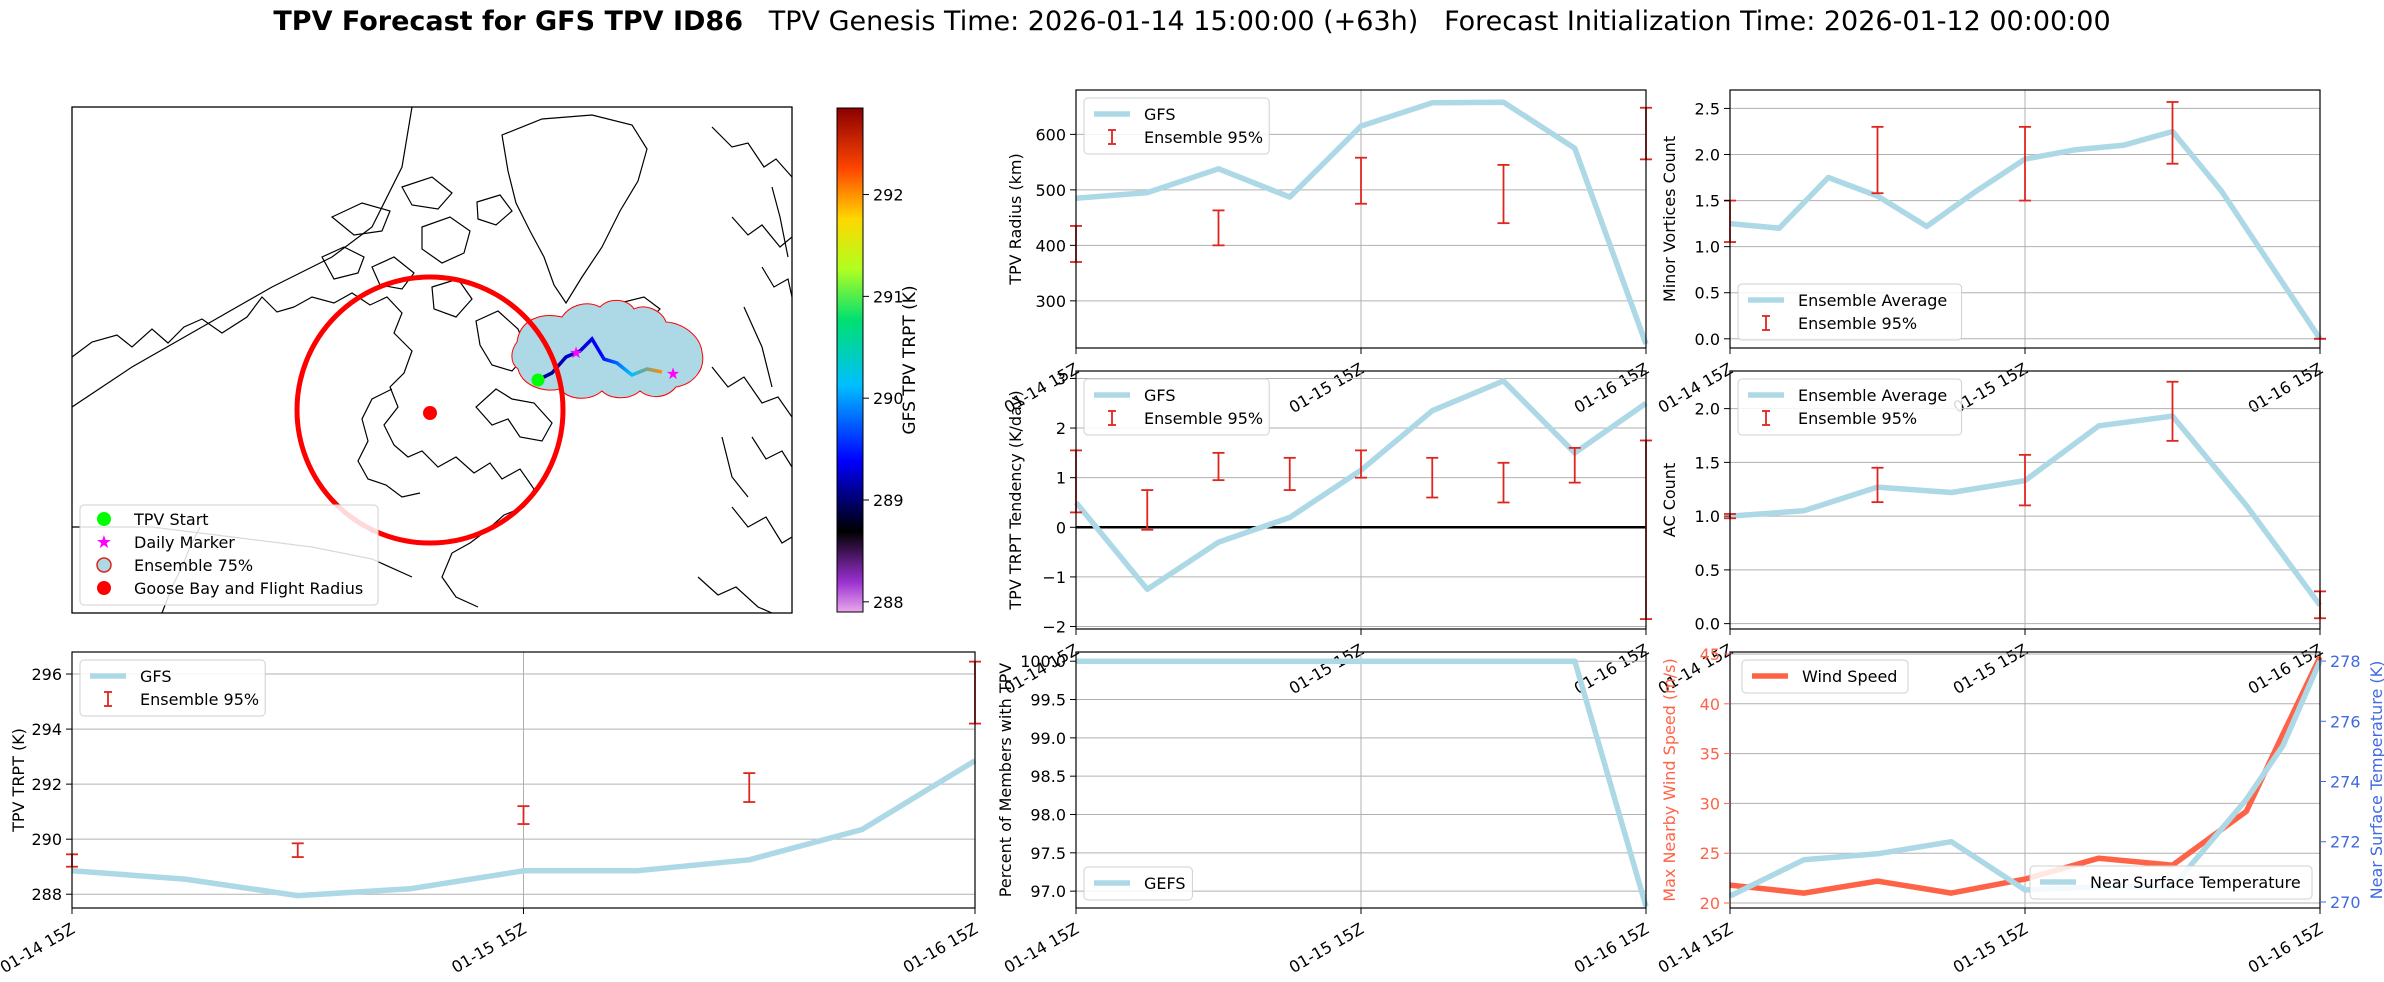 The height and width of the screenshot is (982, 2384). I want to click on y-axis-label: TPV TRPT Tendency (K/day), so click(1015, 500).